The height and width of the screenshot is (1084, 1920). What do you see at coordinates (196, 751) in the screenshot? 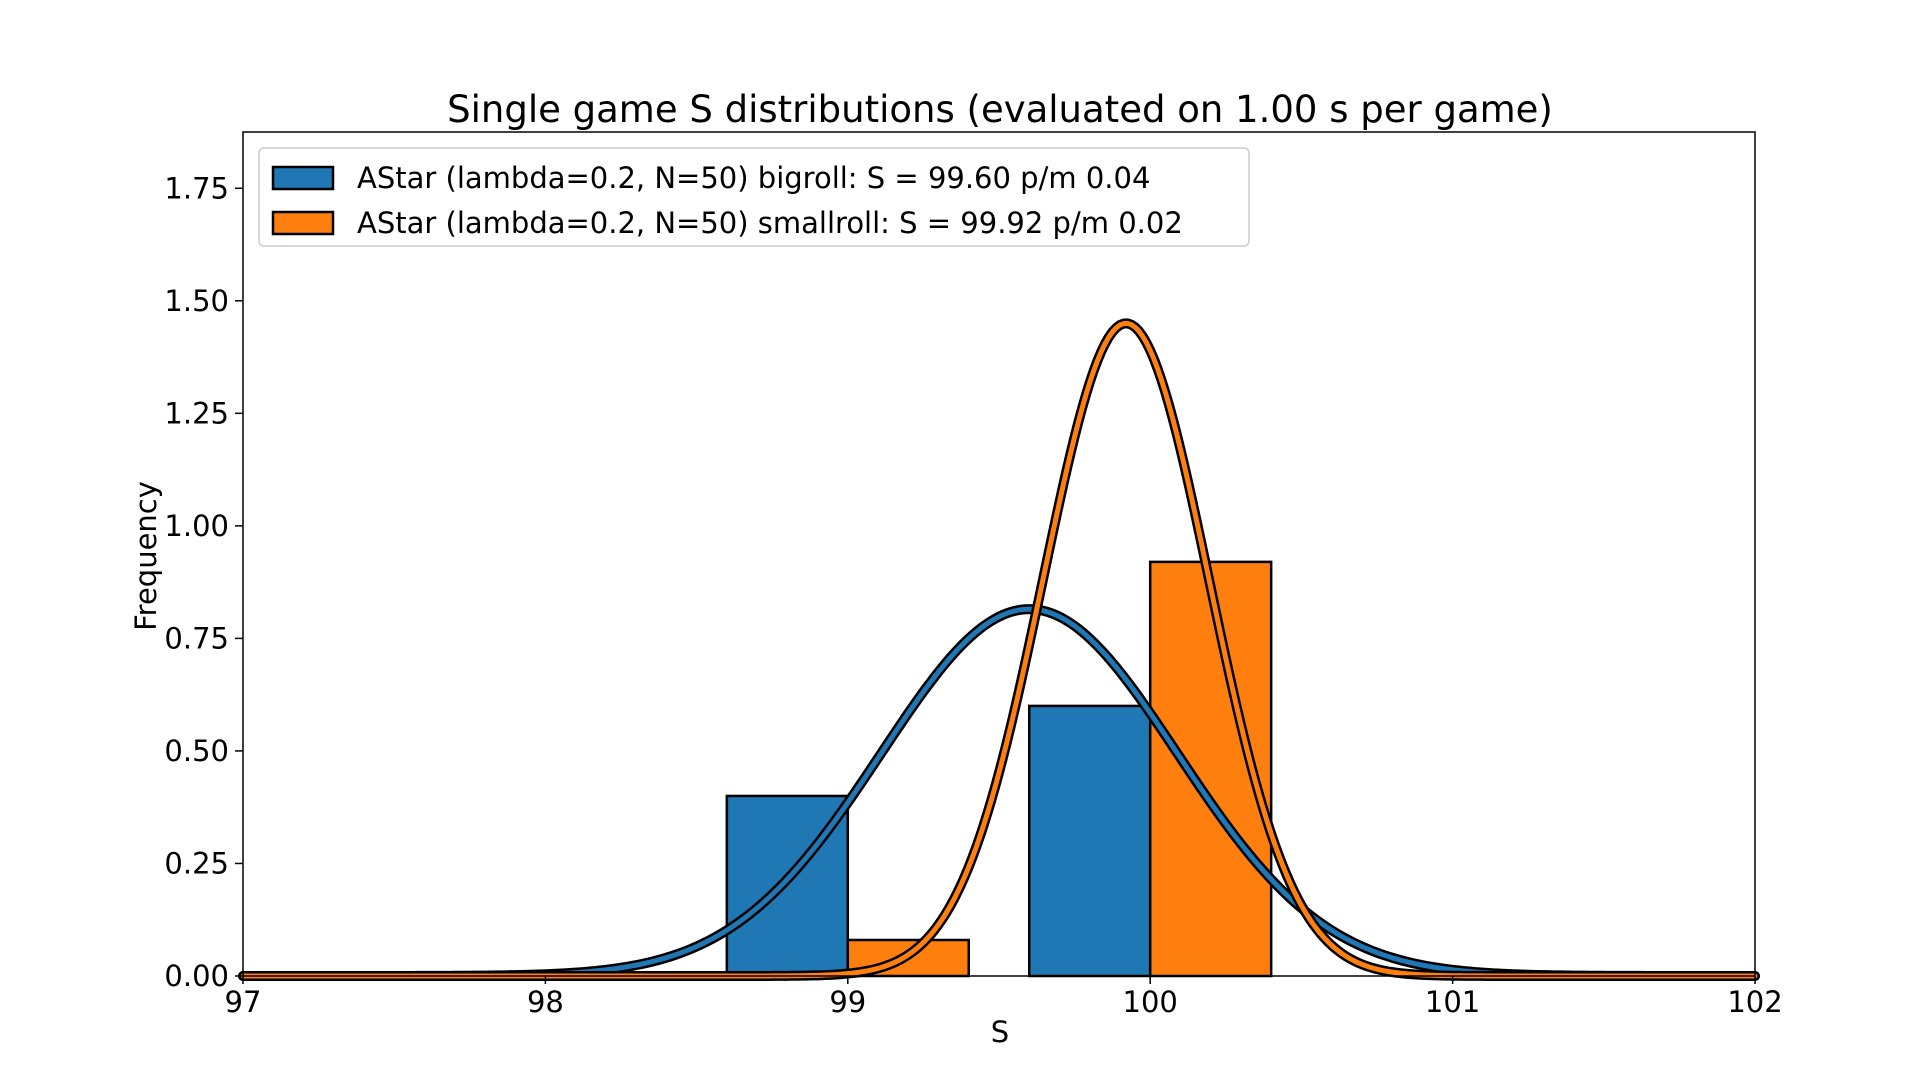
I see `y-tick-label-0.50: 0.50` at bounding box center [196, 751].